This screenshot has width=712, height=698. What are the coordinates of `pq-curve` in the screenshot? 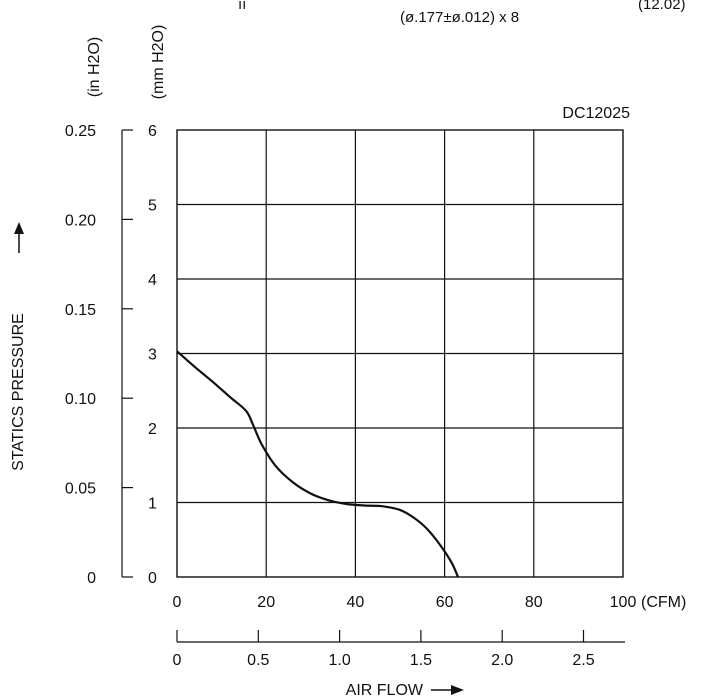 It's located at (318, 464).